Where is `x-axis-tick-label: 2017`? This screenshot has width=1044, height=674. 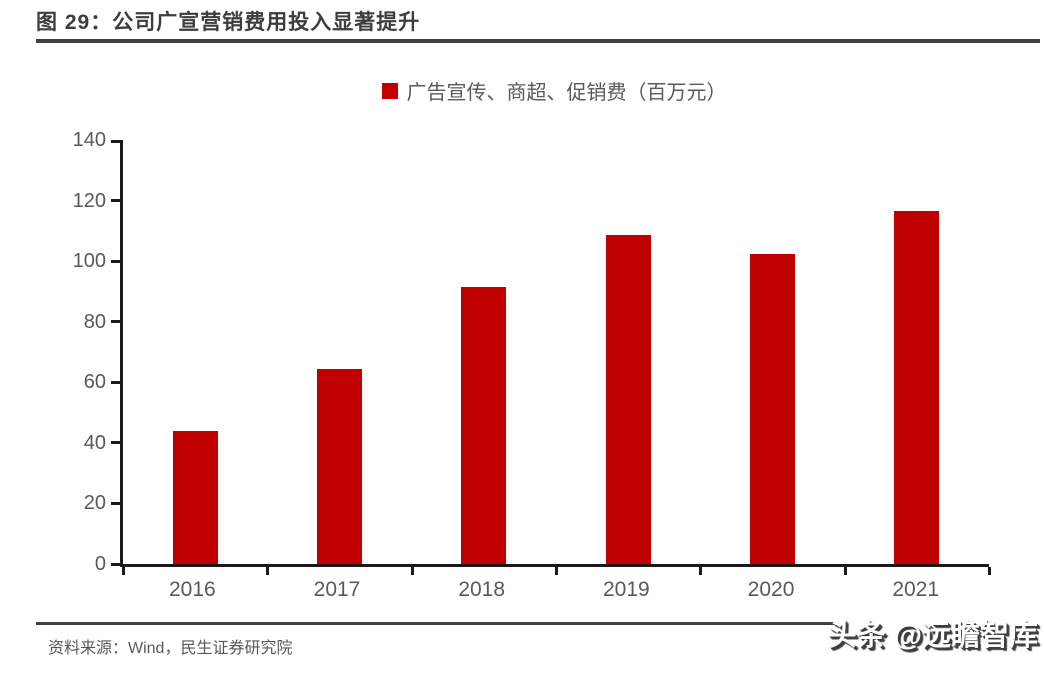
x-axis-tick-label: 2017 is located at coordinates (337, 589).